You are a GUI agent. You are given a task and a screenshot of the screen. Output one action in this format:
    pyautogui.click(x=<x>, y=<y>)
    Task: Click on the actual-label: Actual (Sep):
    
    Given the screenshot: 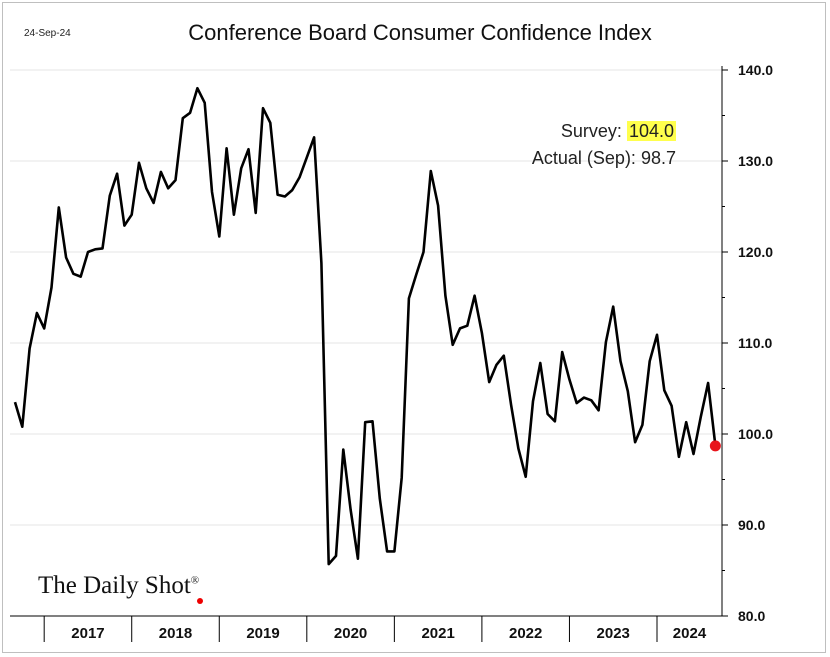 What is the action you would take?
    pyautogui.click(x=583, y=158)
    